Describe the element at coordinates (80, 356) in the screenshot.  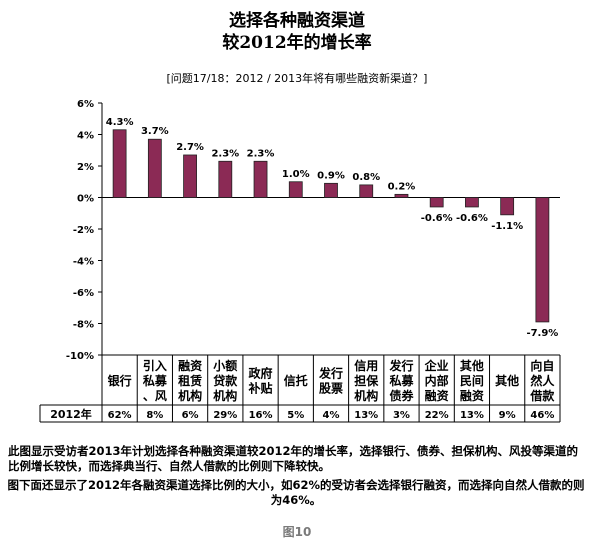
I see `y-tick-label: -10%` at that location.